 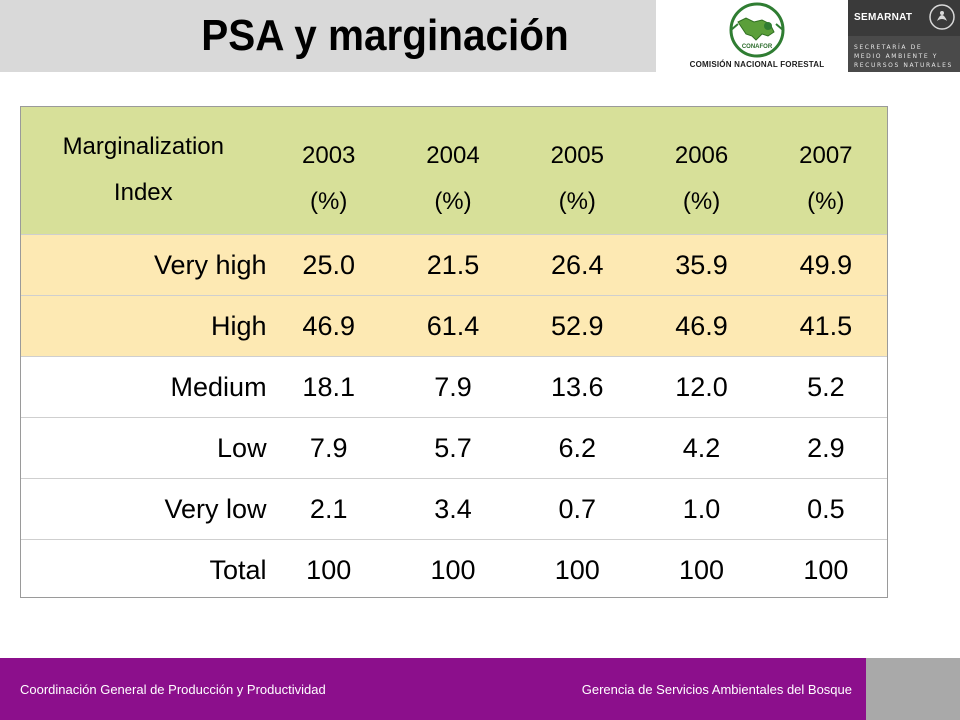 What do you see at coordinates (701, 155) in the screenshot?
I see `header-year: 2006` at bounding box center [701, 155].